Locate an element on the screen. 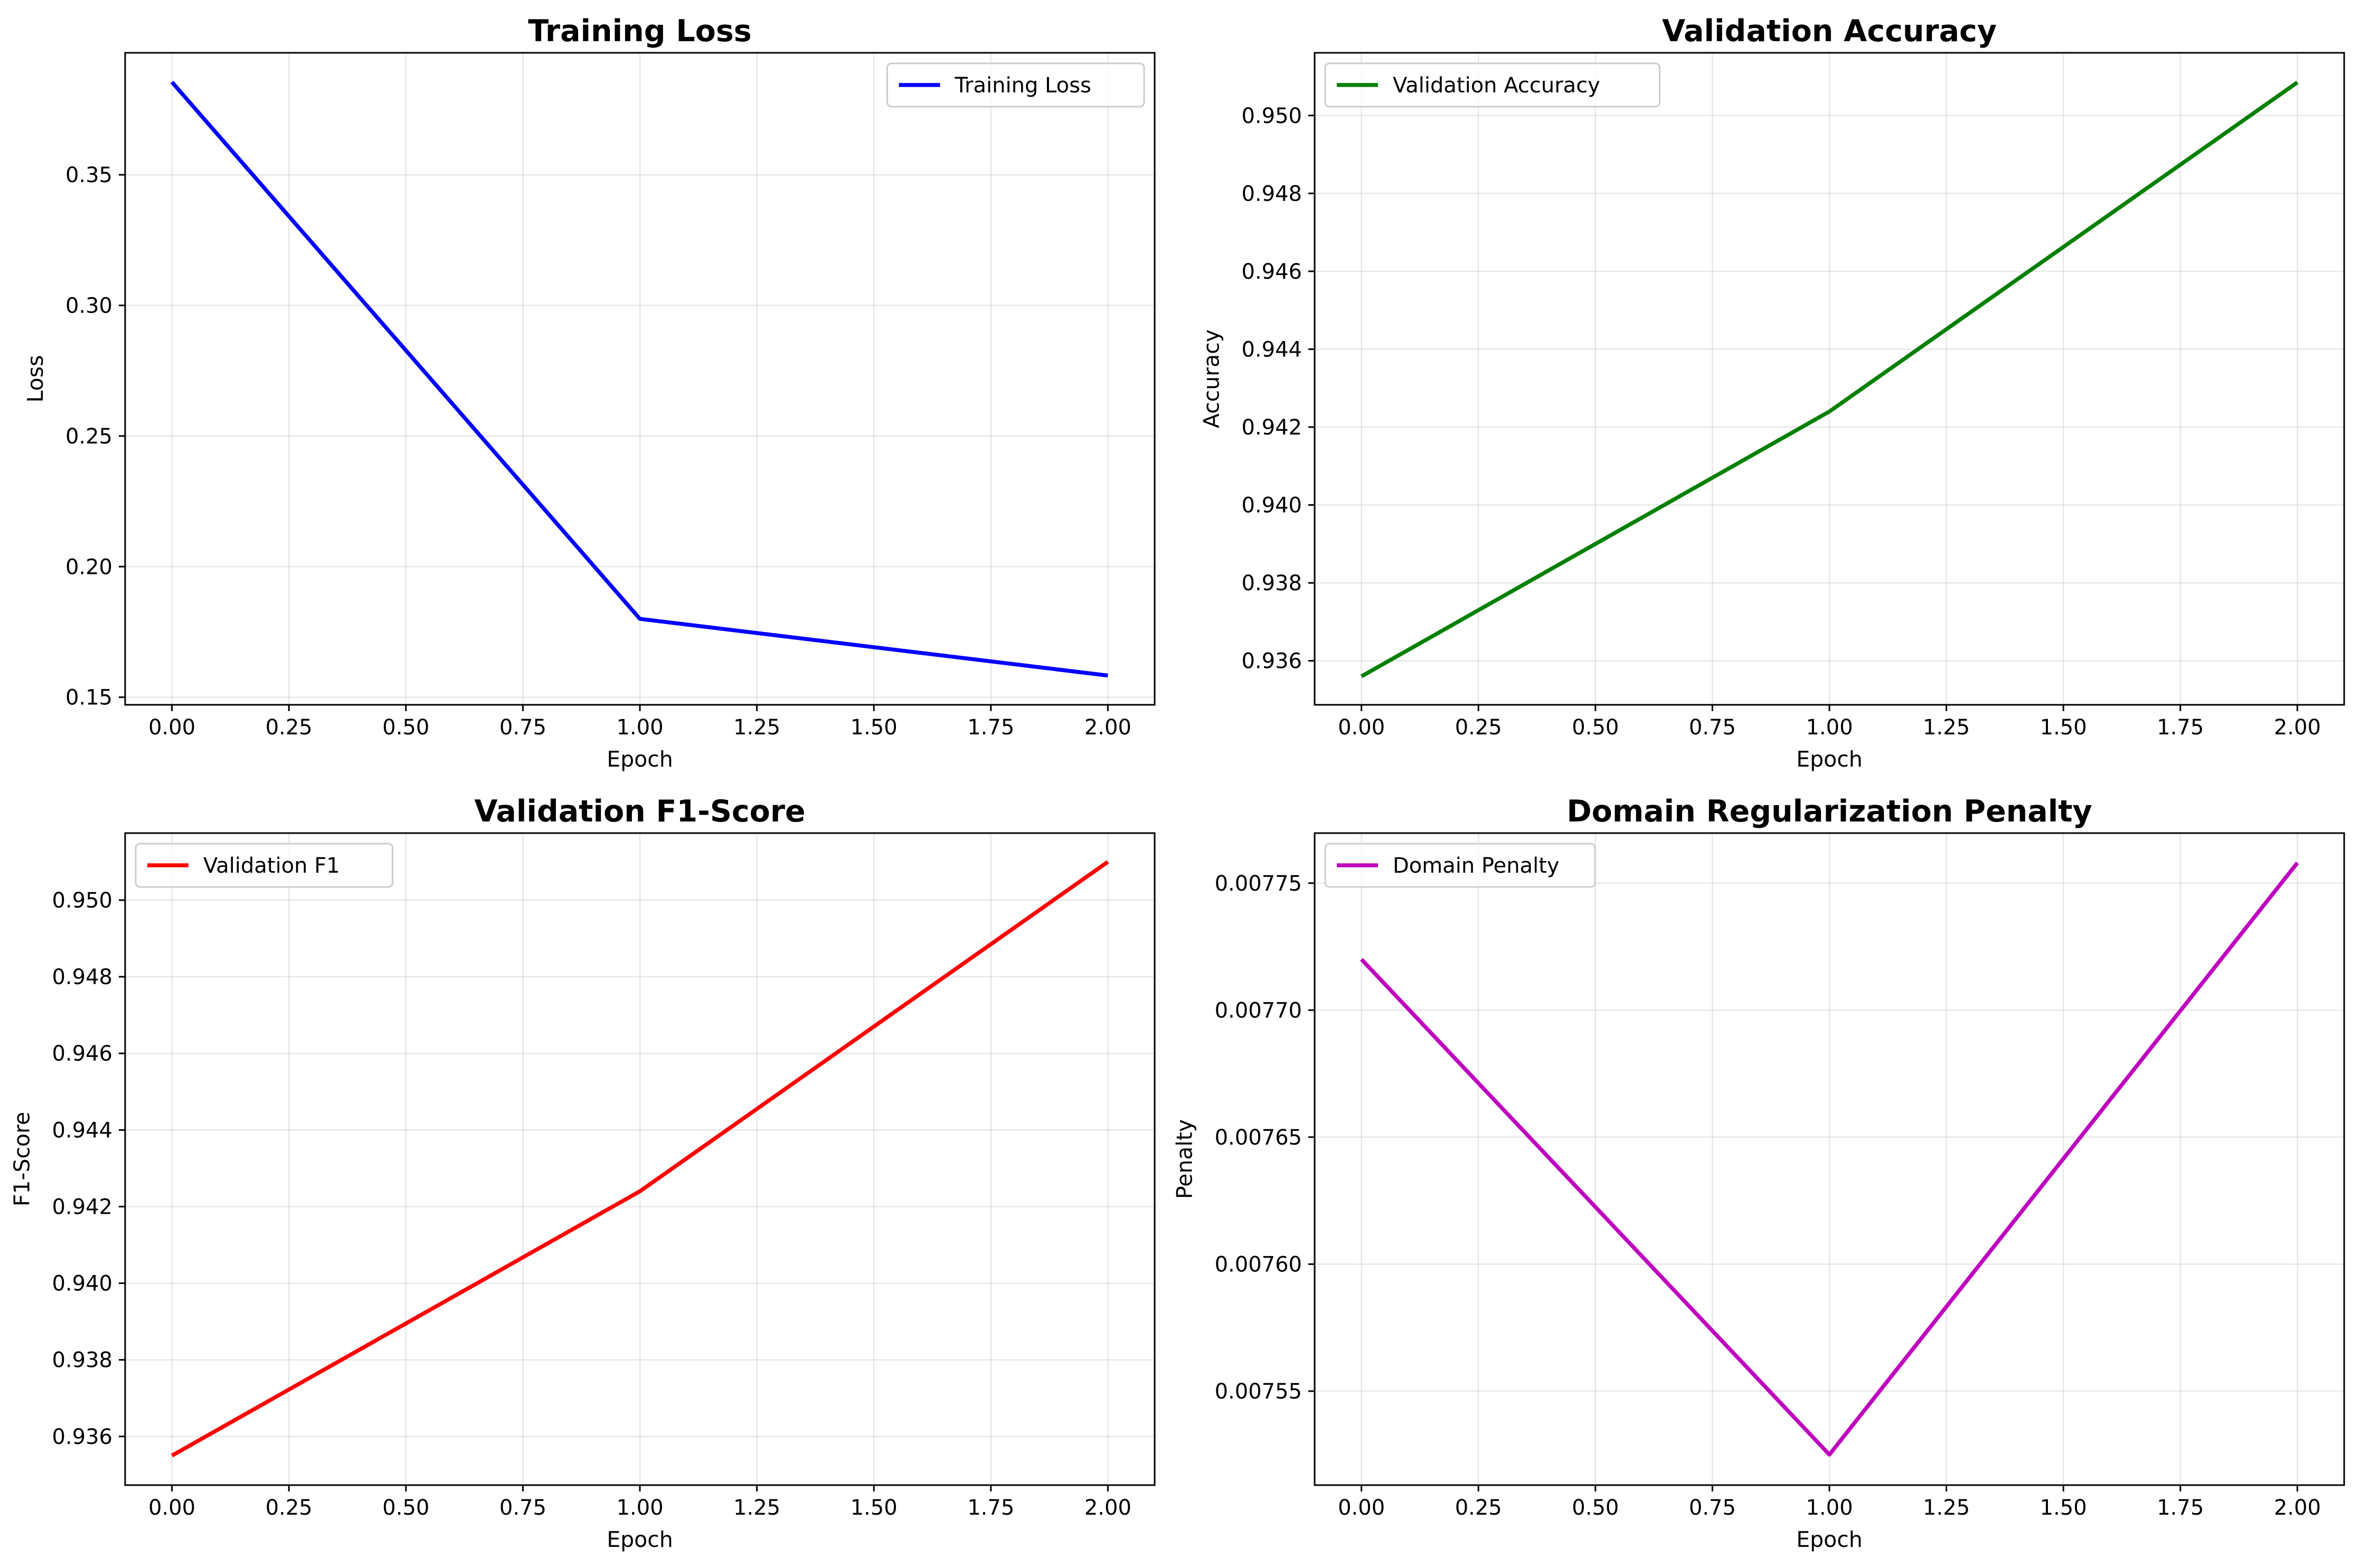 This screenshot has height=1568, width=2360. legend: Training Loss is located at coordinates (1015, 85).